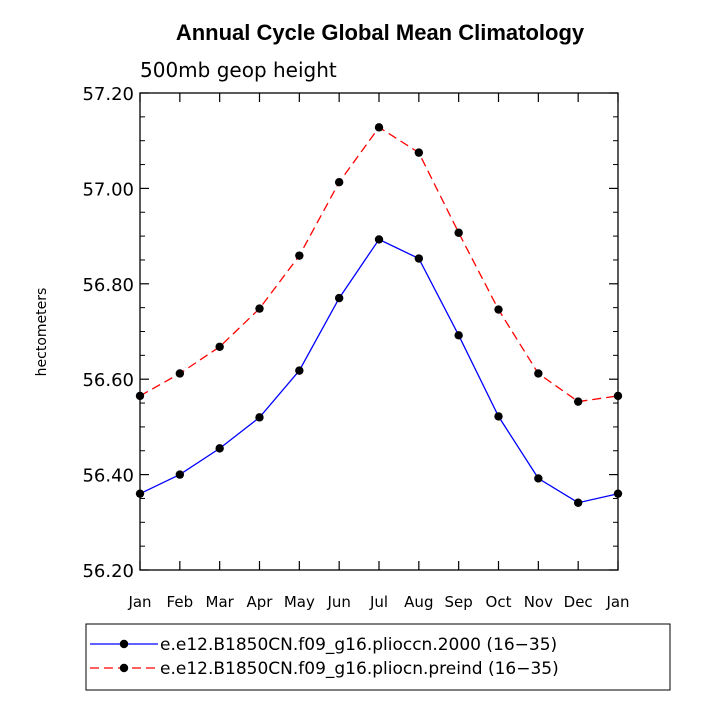  Describe the element at coordinates (108, 571) in the screenshot. I see `y-tick-label: 56.20` at that location.